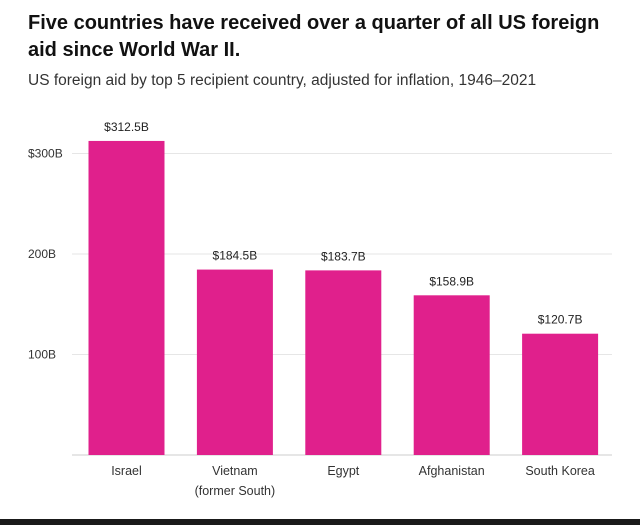  Describe the element at coordinates (452, 471) in the screenshot. I see `category-label: Afghanistan` at that location.